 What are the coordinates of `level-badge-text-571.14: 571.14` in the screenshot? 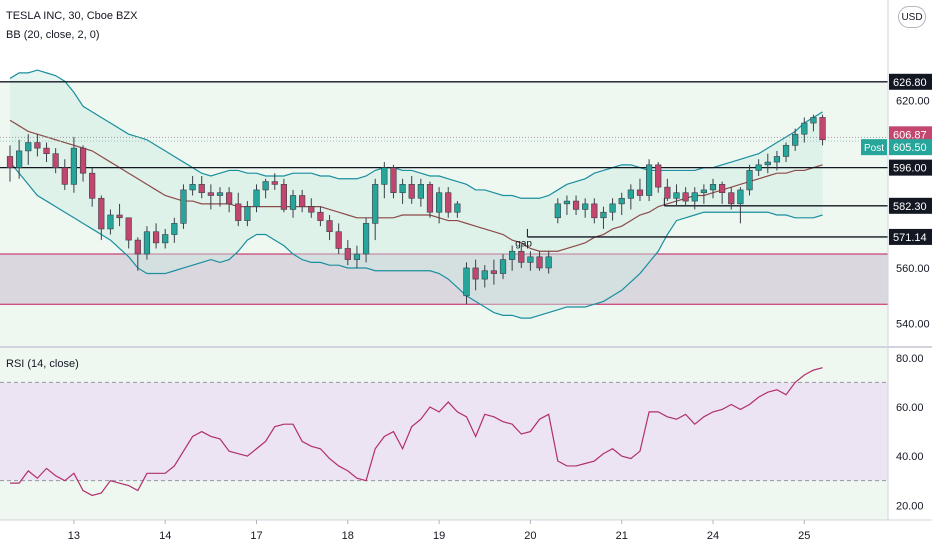 It's located at (910, 238).